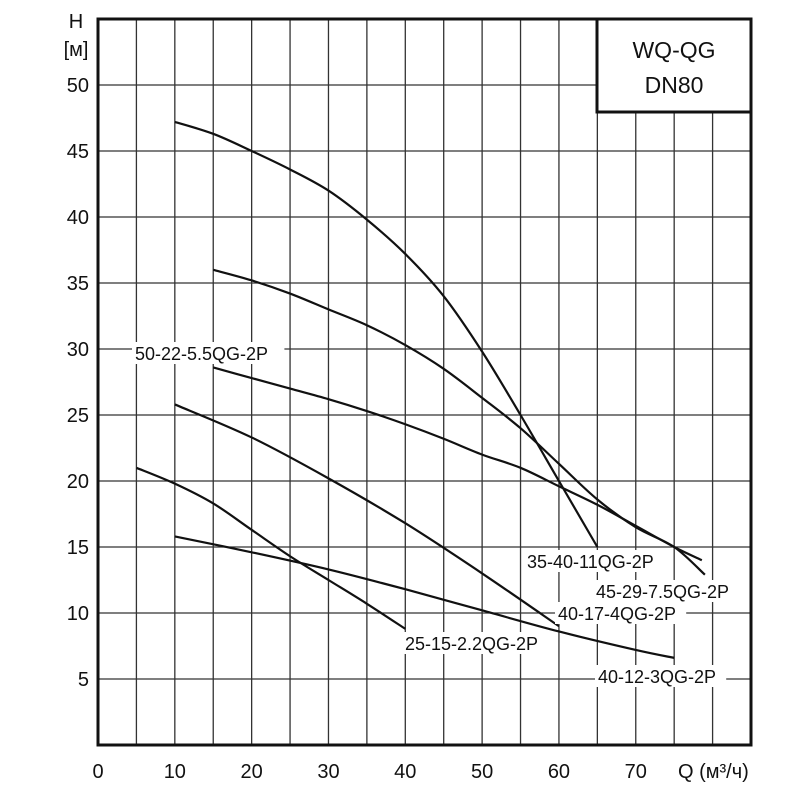  I want to click on y-axis-label-unit: [м], so click(76, 50).